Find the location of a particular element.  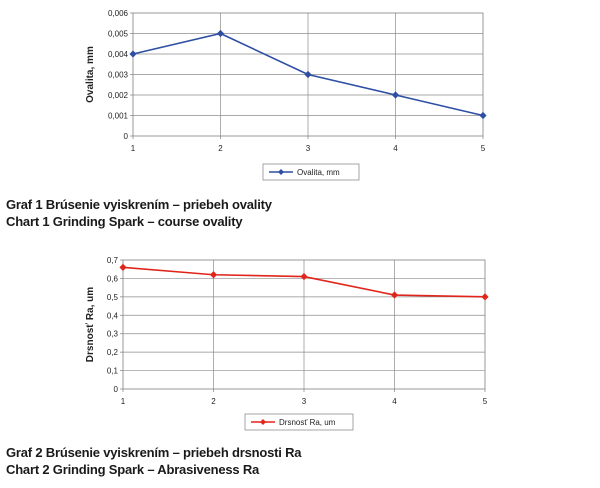

chart1-y-axis-label: Ovalita, mm is located at coordinates (90, 74).